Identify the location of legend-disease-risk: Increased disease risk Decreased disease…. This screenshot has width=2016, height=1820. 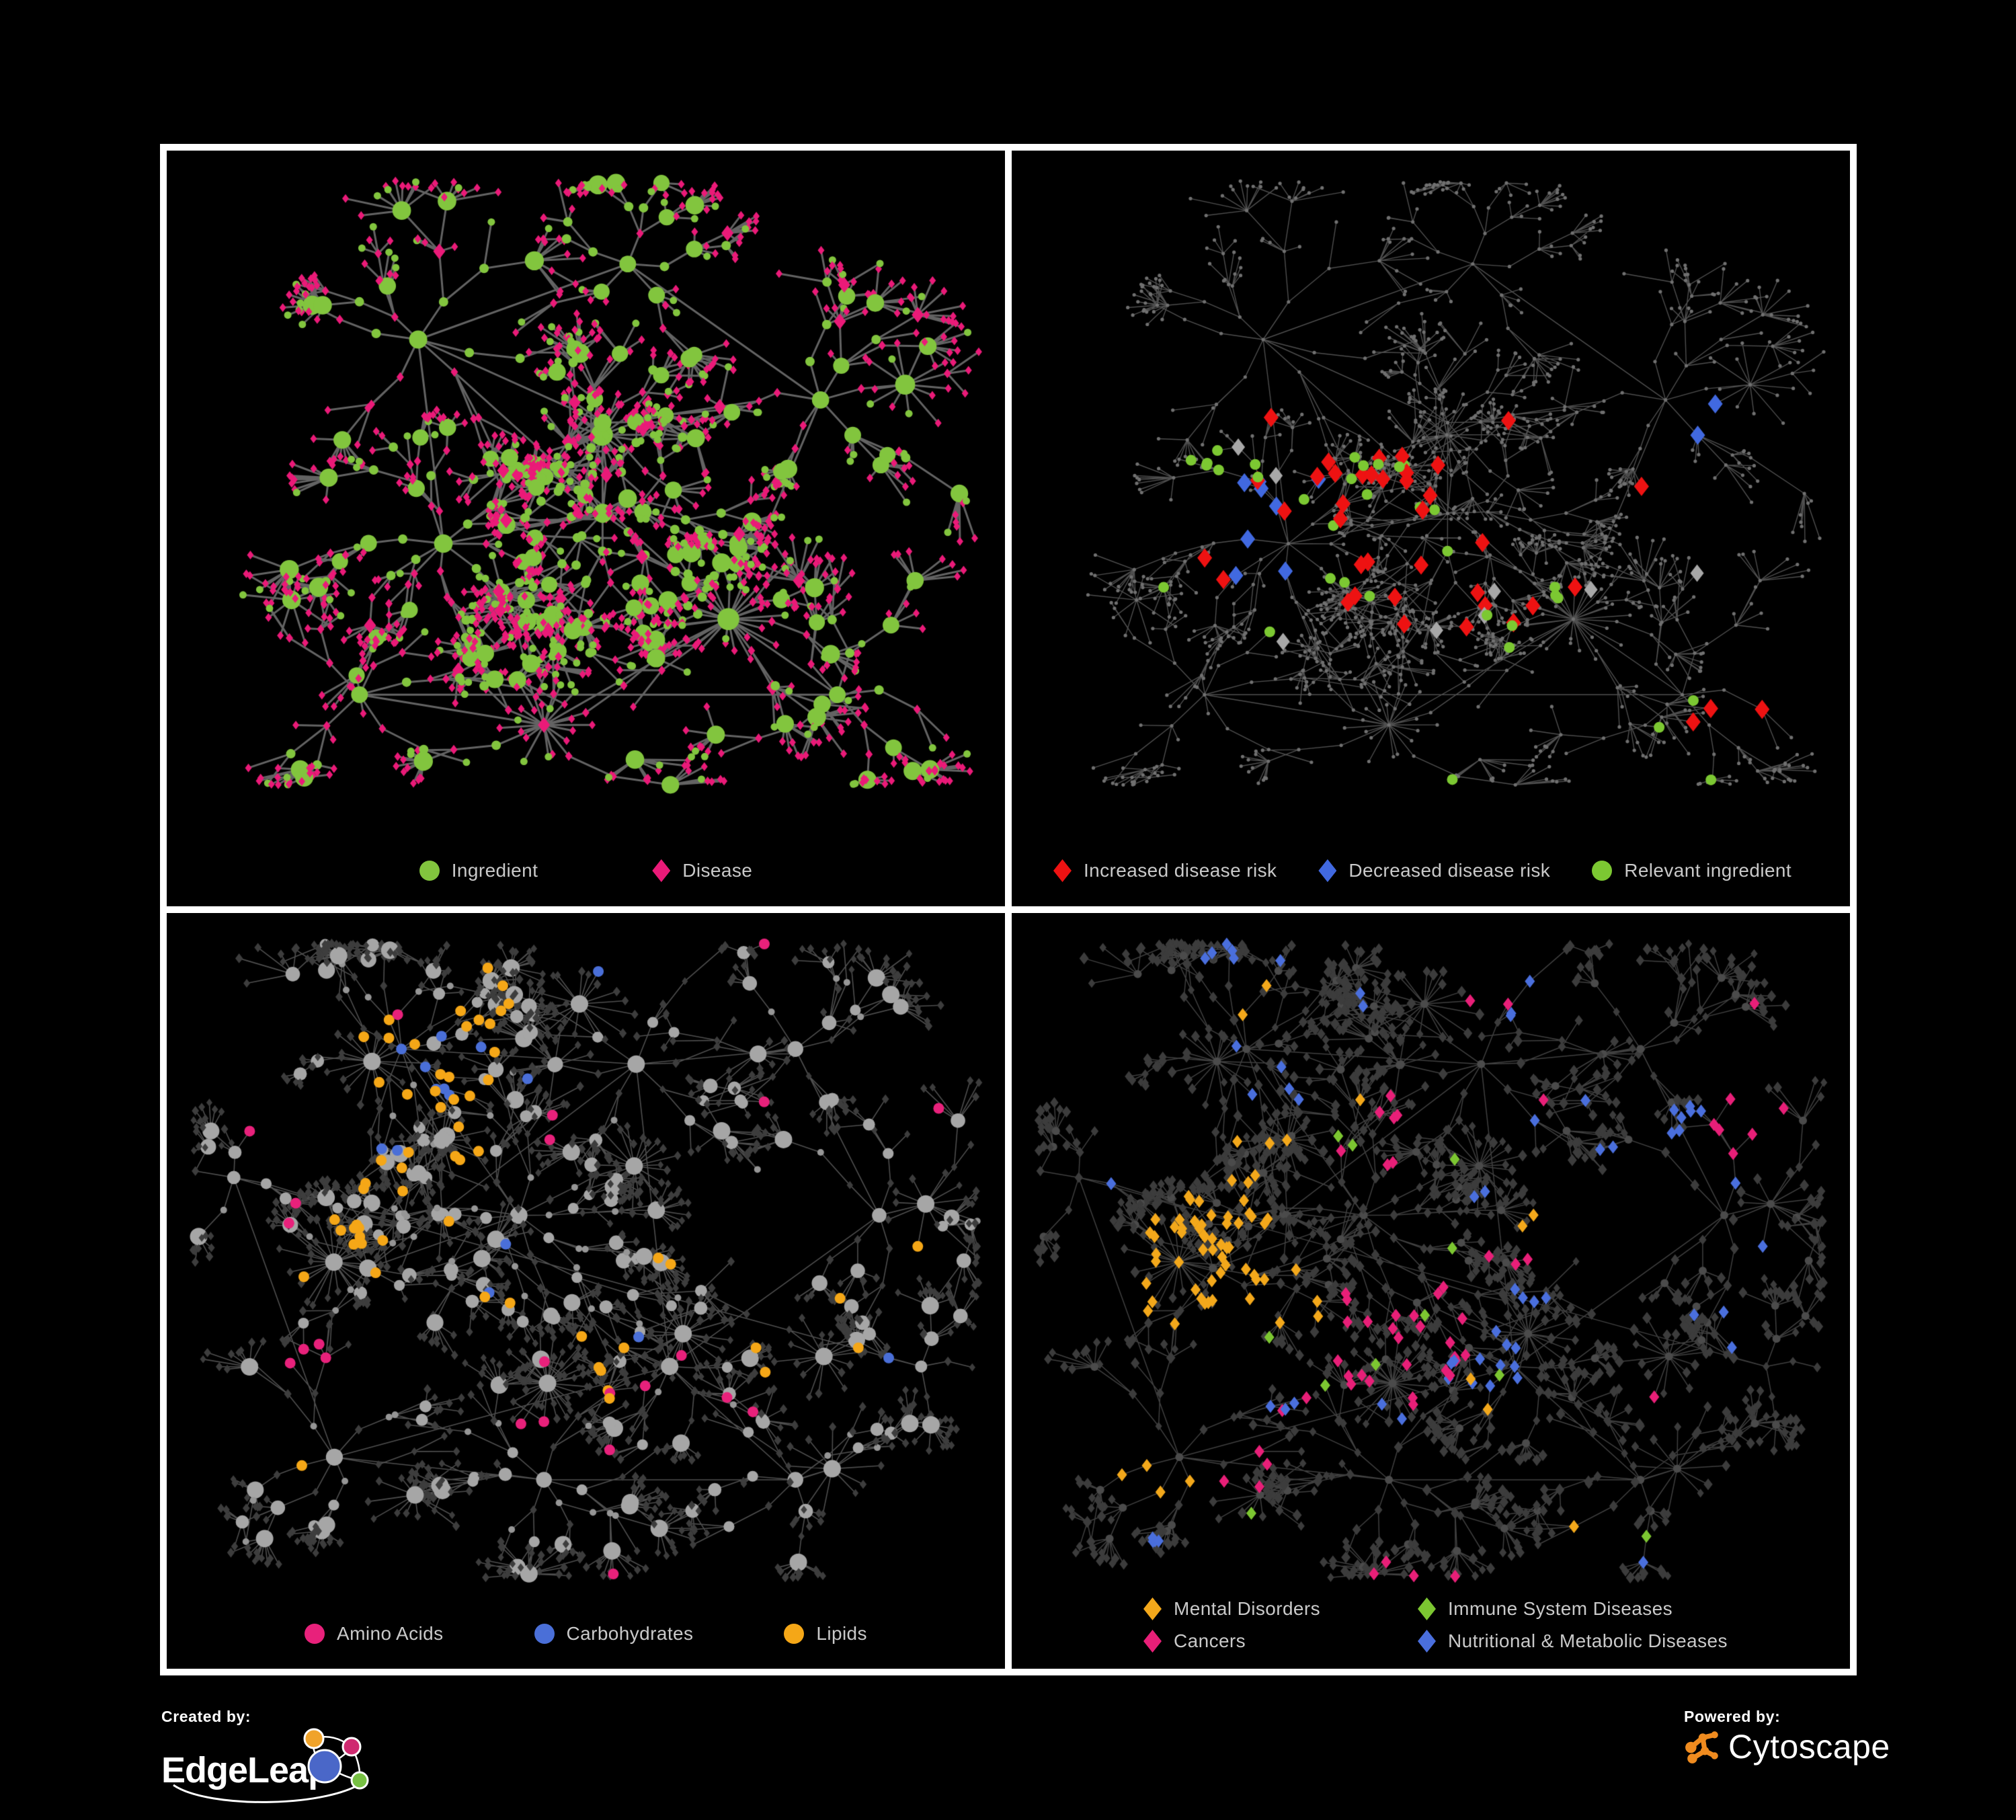
(1431, 870).